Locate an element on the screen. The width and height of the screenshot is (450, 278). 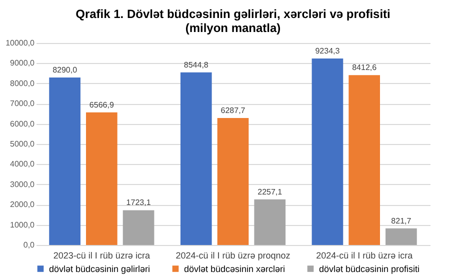
y-tick-label: 10000,0 is located at coordinates (21, 43).